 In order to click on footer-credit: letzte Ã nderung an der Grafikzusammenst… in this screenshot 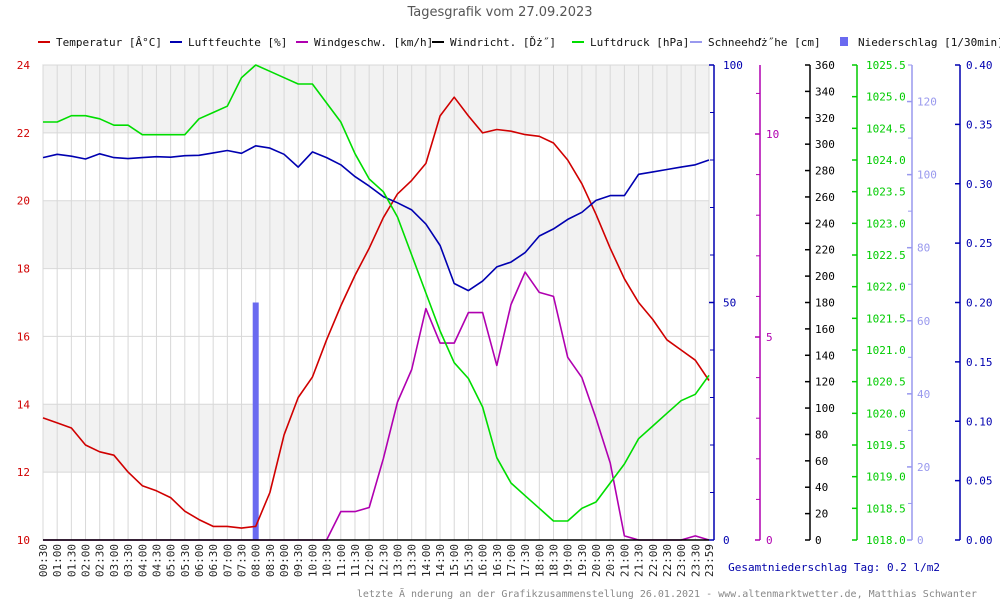, I will do `click(667, 593)`.